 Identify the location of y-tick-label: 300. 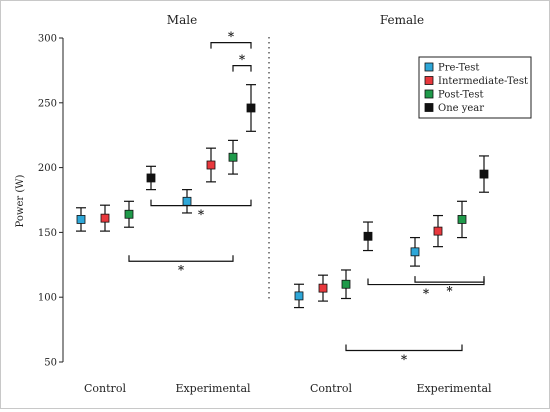
(47, 39).